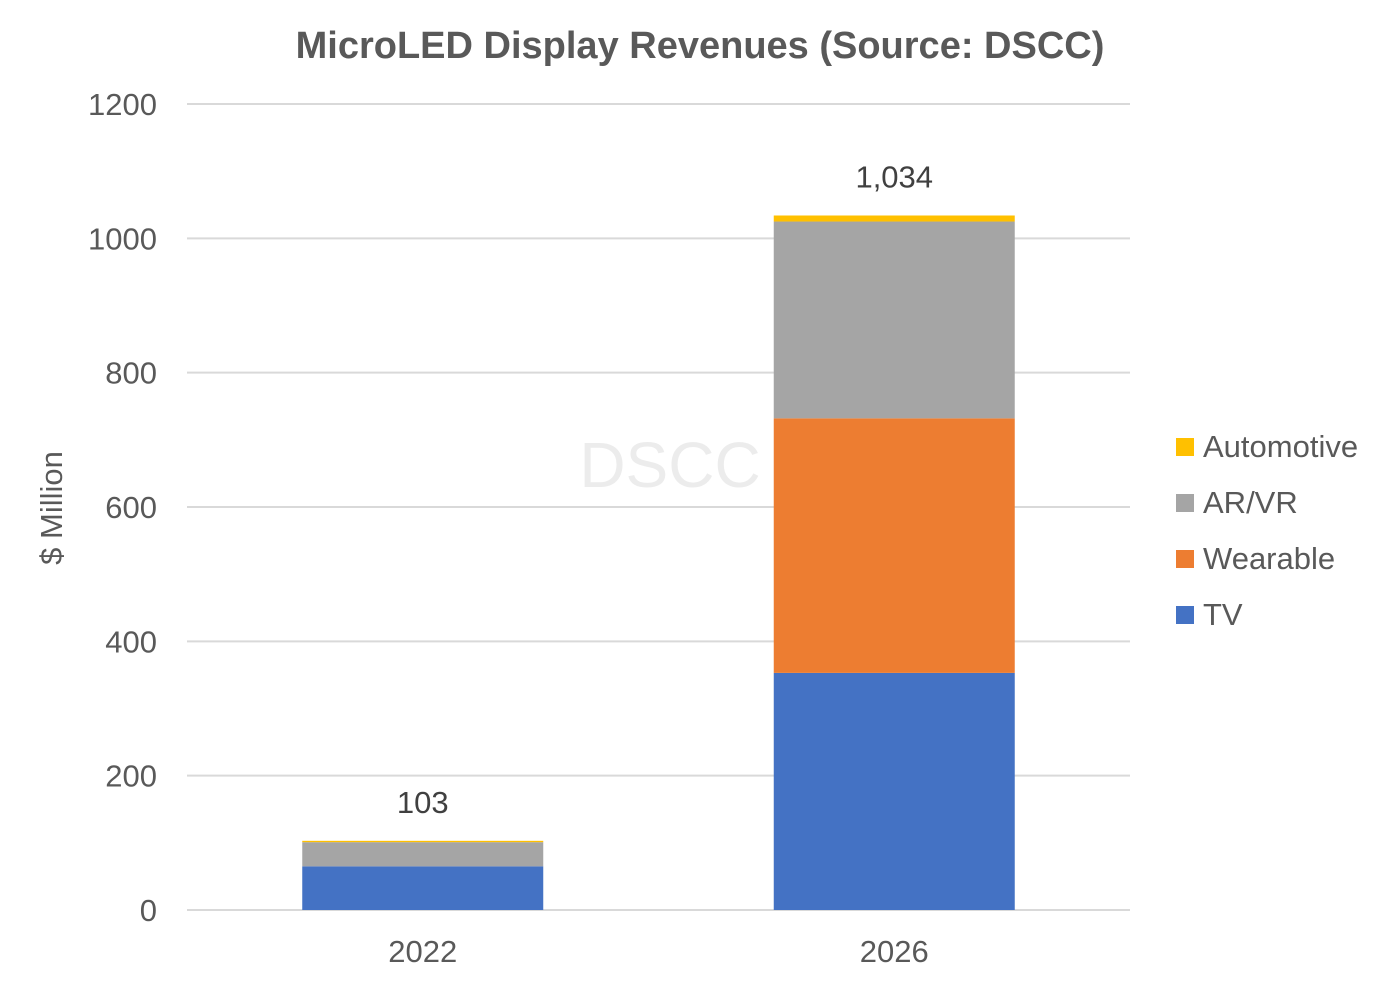  What do you see at coordinates (894, 951) in the screenshot?
I see `x-tick-label: 2026` at bounding box center [894, 951].